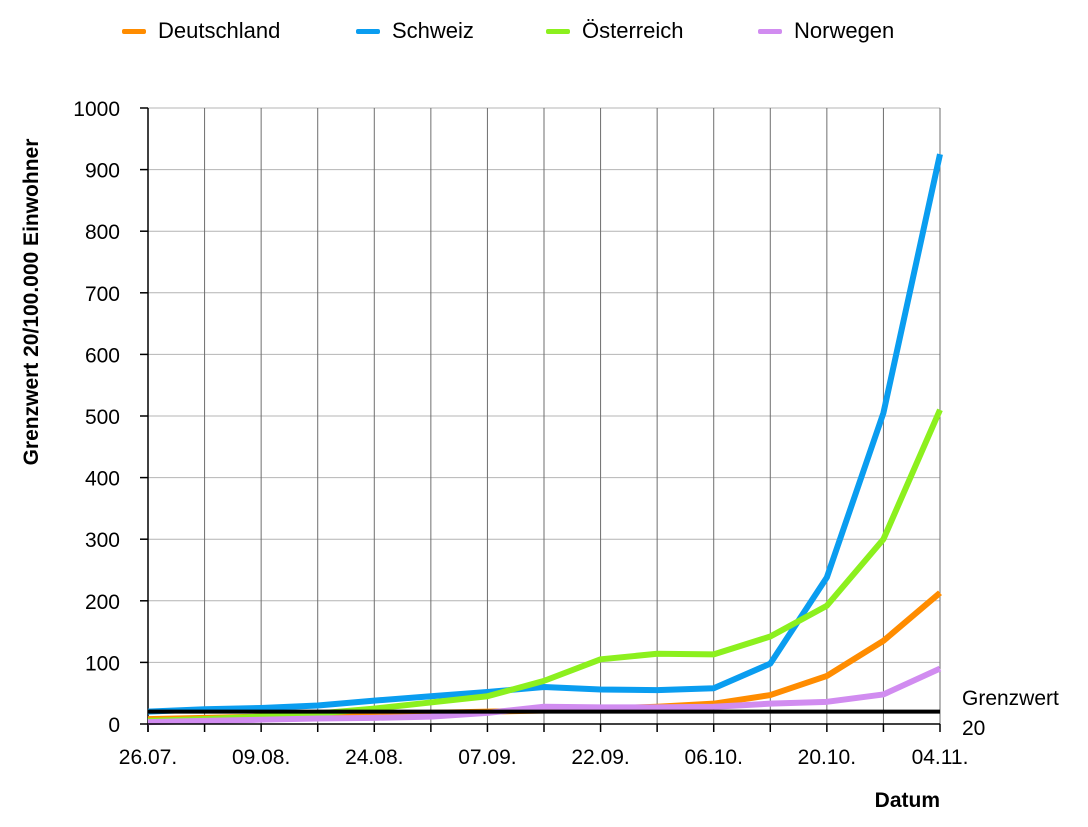  I want to click on y-tick-label: 200, so click(102, 602).